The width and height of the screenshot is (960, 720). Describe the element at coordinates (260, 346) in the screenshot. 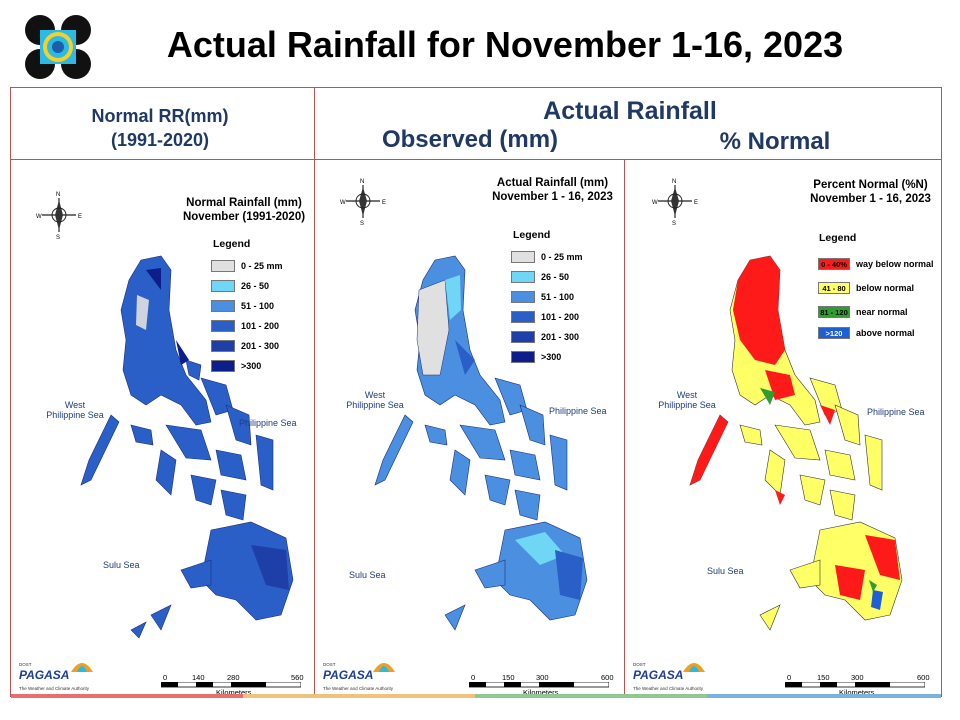

I see `legend-label: 201 - 300` at that location.